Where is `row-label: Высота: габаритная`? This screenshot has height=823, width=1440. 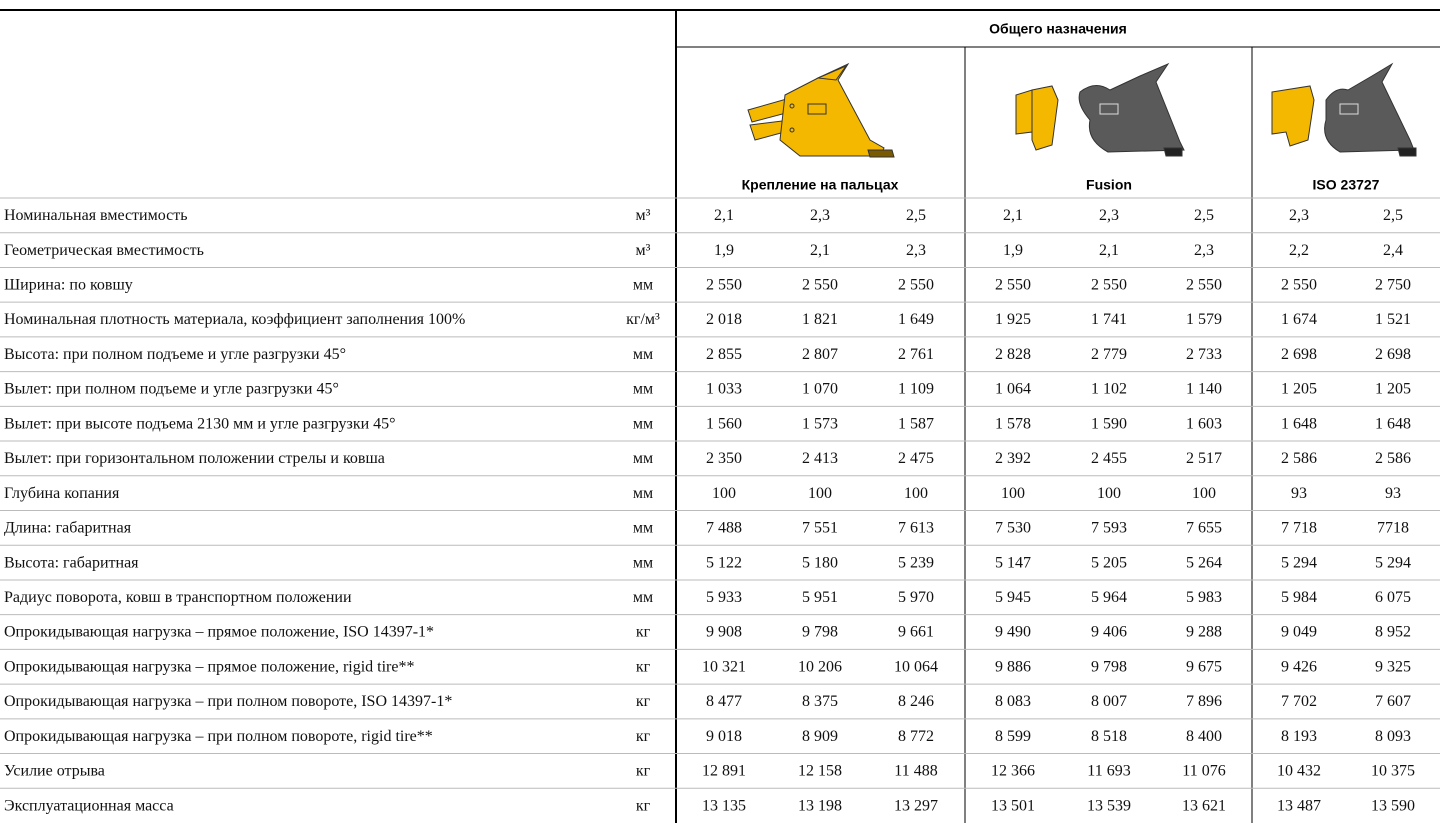 row-label: Высота: габаритная is located at coordinates (71, 562).